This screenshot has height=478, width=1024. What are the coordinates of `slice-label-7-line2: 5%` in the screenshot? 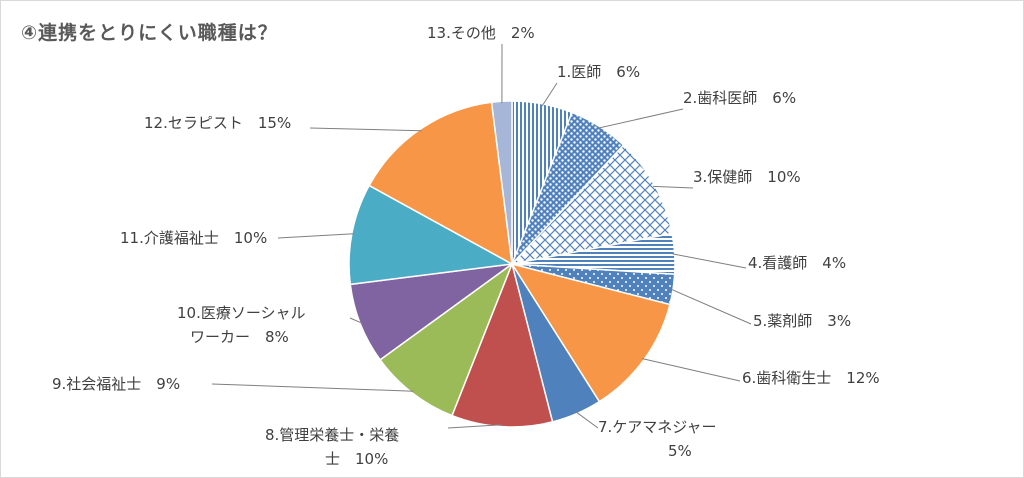 It's located at (680, 451).